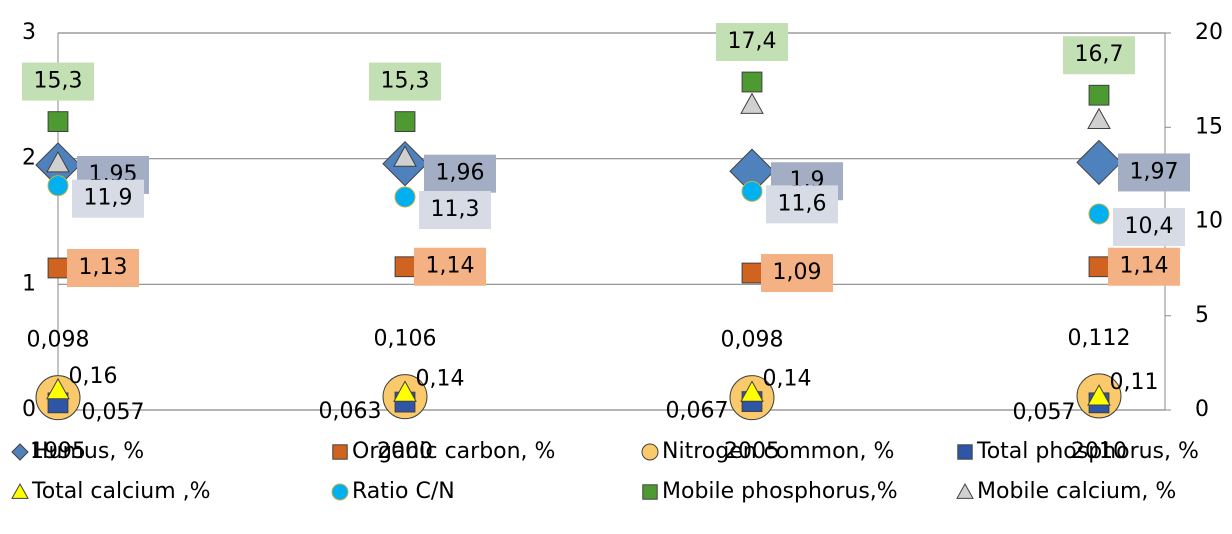 Image resolution: width=1232 pixels, height=534 pixels. What do you see at coordinates (1209, 221) in the screenshot?
I see `y2-tick-label: 10` at bounding box center [1209, 221].